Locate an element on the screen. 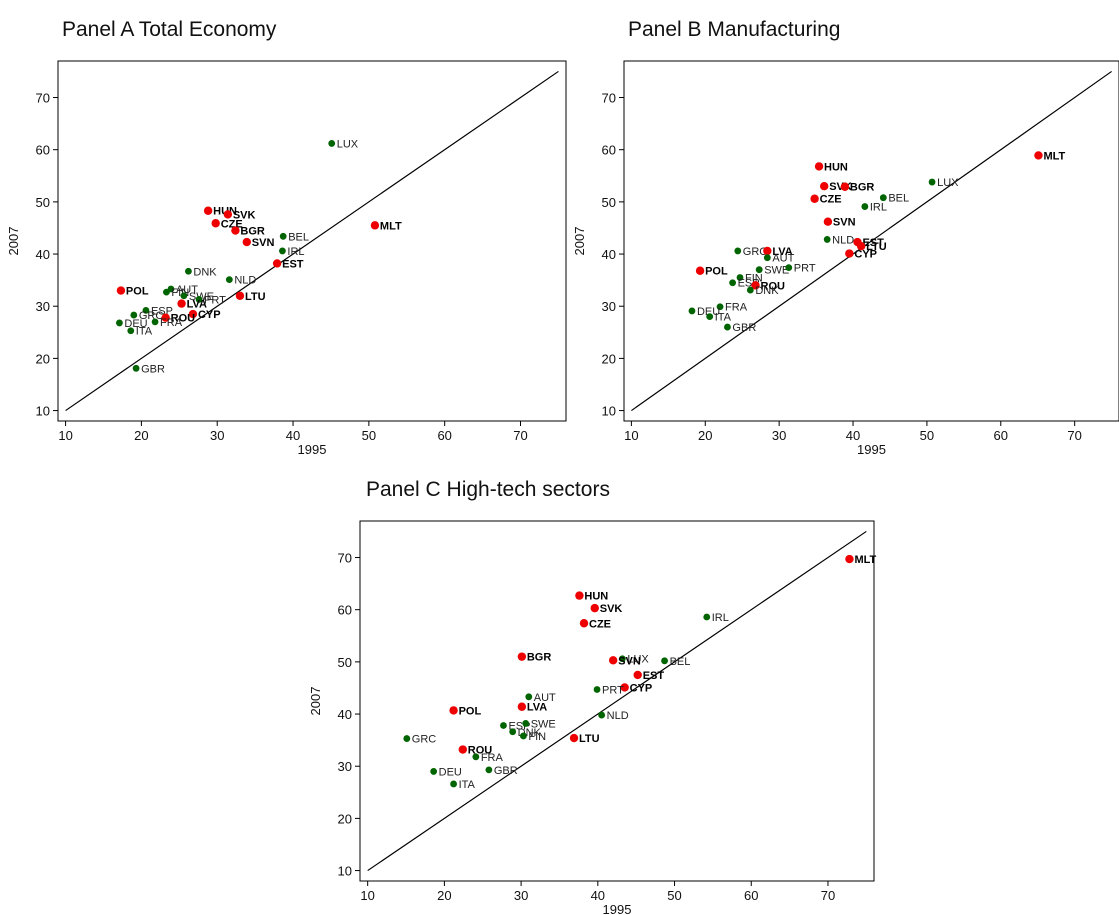 Image resolution: width=1119 pixels, height=915 pixels. panel-c-point-lux is located at coordinates (622, 659).